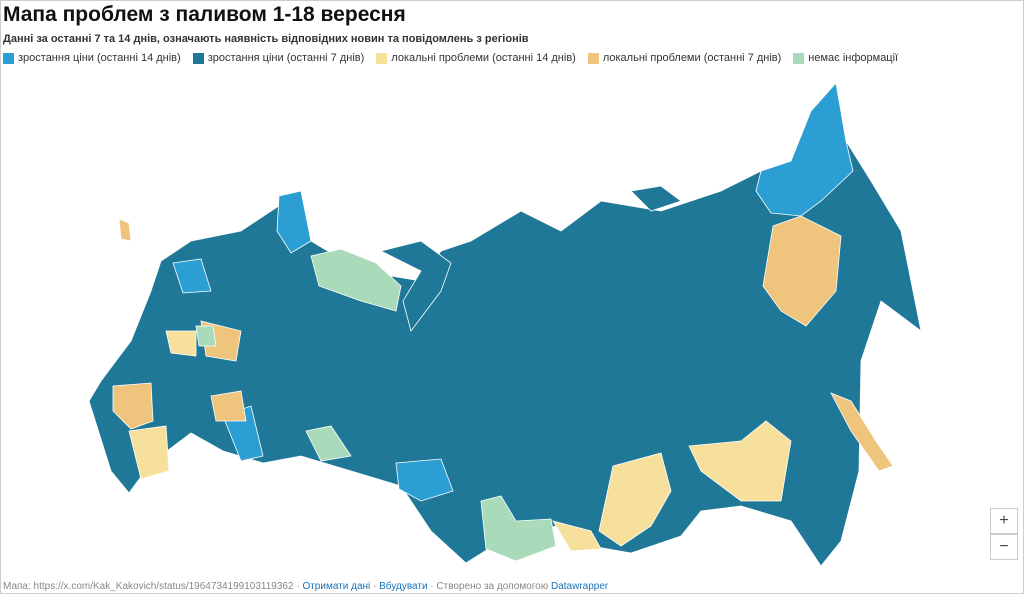 The image size is (1024, 594). Describe the element at coordinates (204, 14) in the screenshot. I see `title: Мапа проблем з паливом 1-18 вересня` at that location.